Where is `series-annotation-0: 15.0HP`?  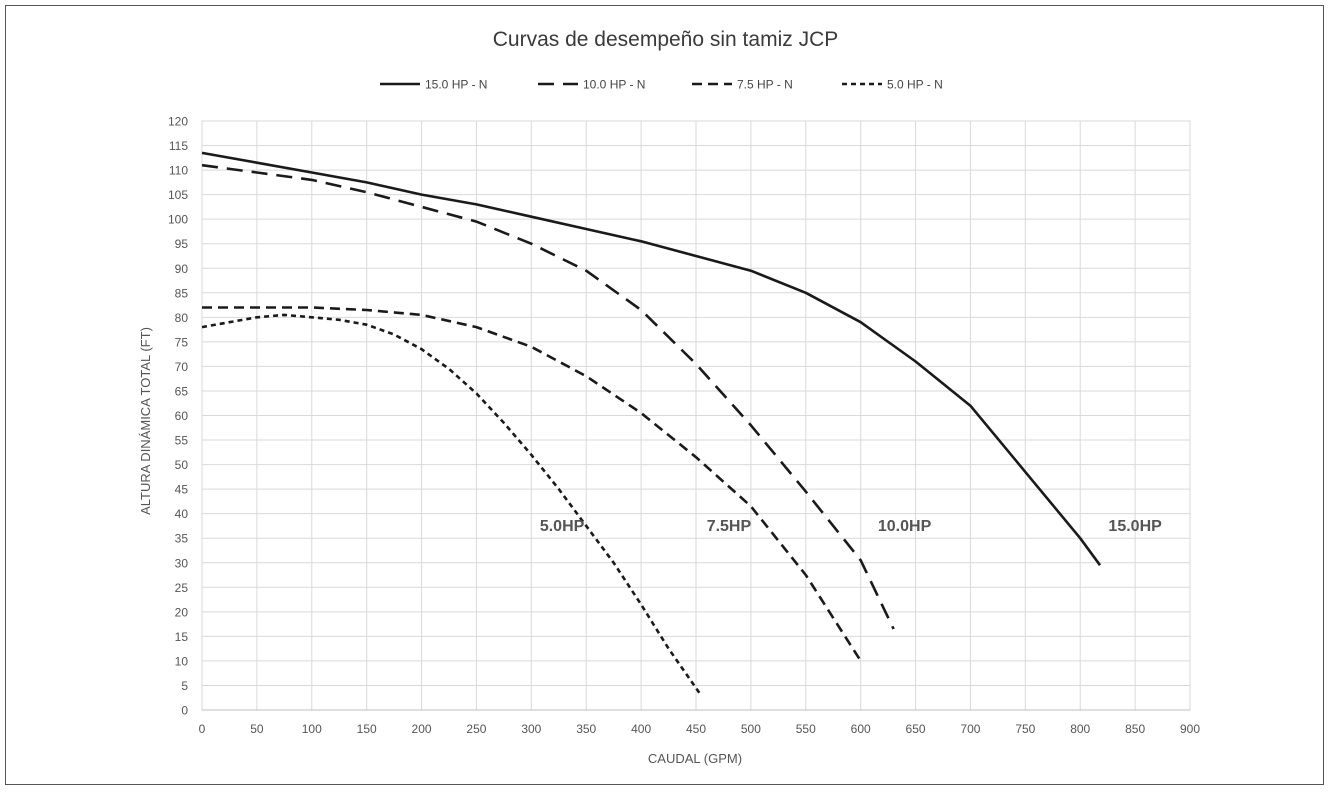
series-annotation-0: 15.0HP is located at coordinates (1135, 526).